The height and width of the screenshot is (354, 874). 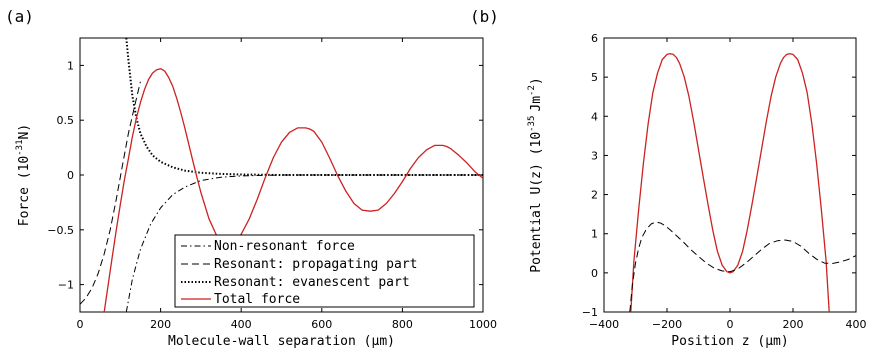 What do you see at coordinates (316, 264) in the screenshot?
I see `legend-label-propagating: Resonant: propagating part` at bounding box center [316, 264].